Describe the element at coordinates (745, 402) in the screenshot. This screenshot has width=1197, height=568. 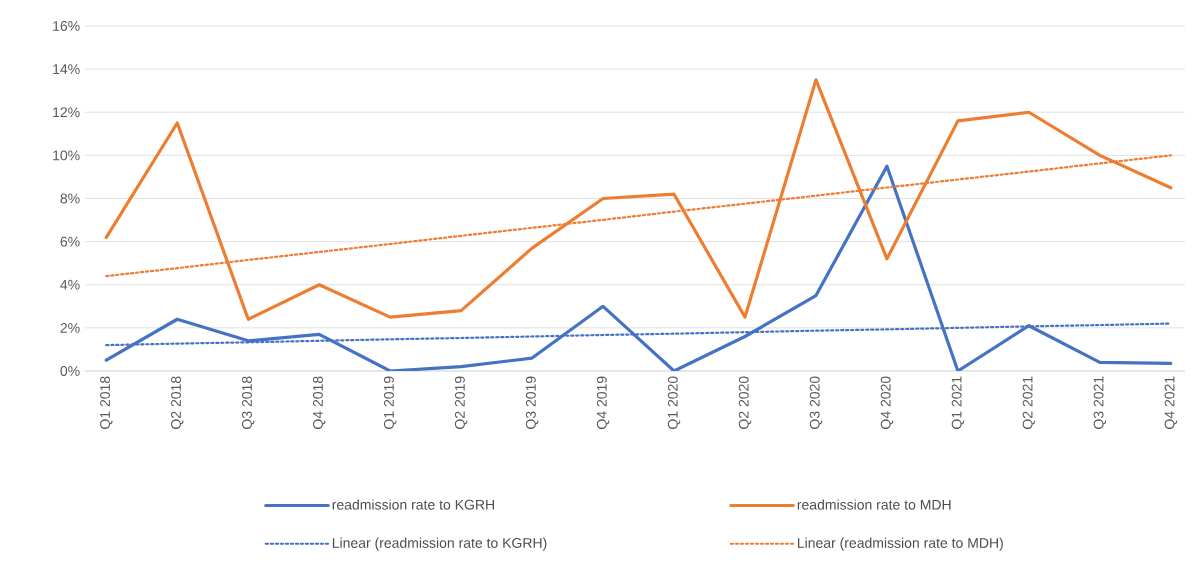
I see `x-tick-label: Q2 2020` at that location.